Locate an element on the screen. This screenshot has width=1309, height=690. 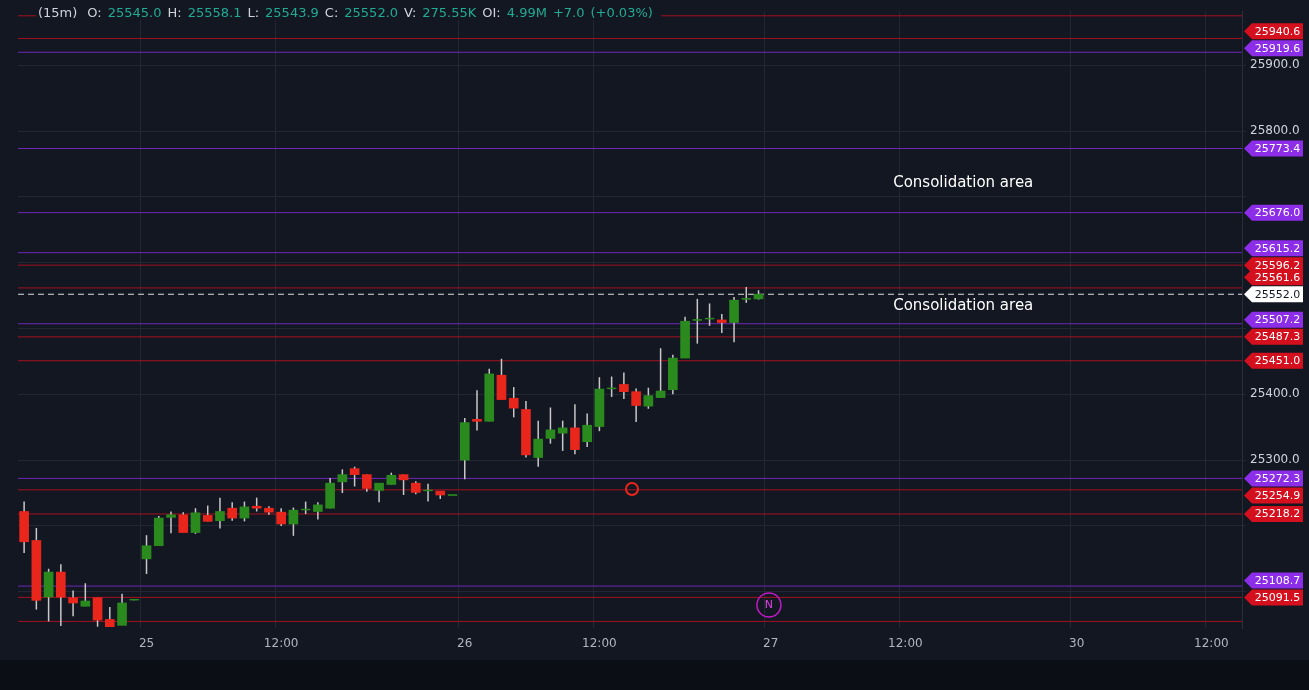
x-tick-label: 26 is located at coordinates (465, 643).